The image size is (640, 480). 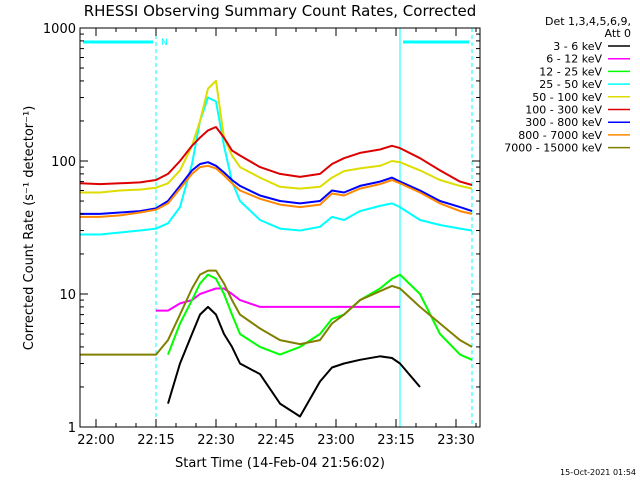 What do you see at coordinates (395, 440) in the screenshot?
I see `x-tick-label: 23:15` at bounding box center [395, 440].